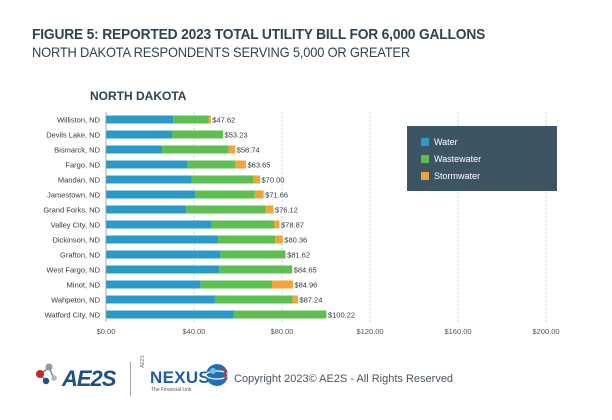 The height and width of the screenshot is (420, 612). I want to click on aes-logo-text: AE2S, so click(89, 378).